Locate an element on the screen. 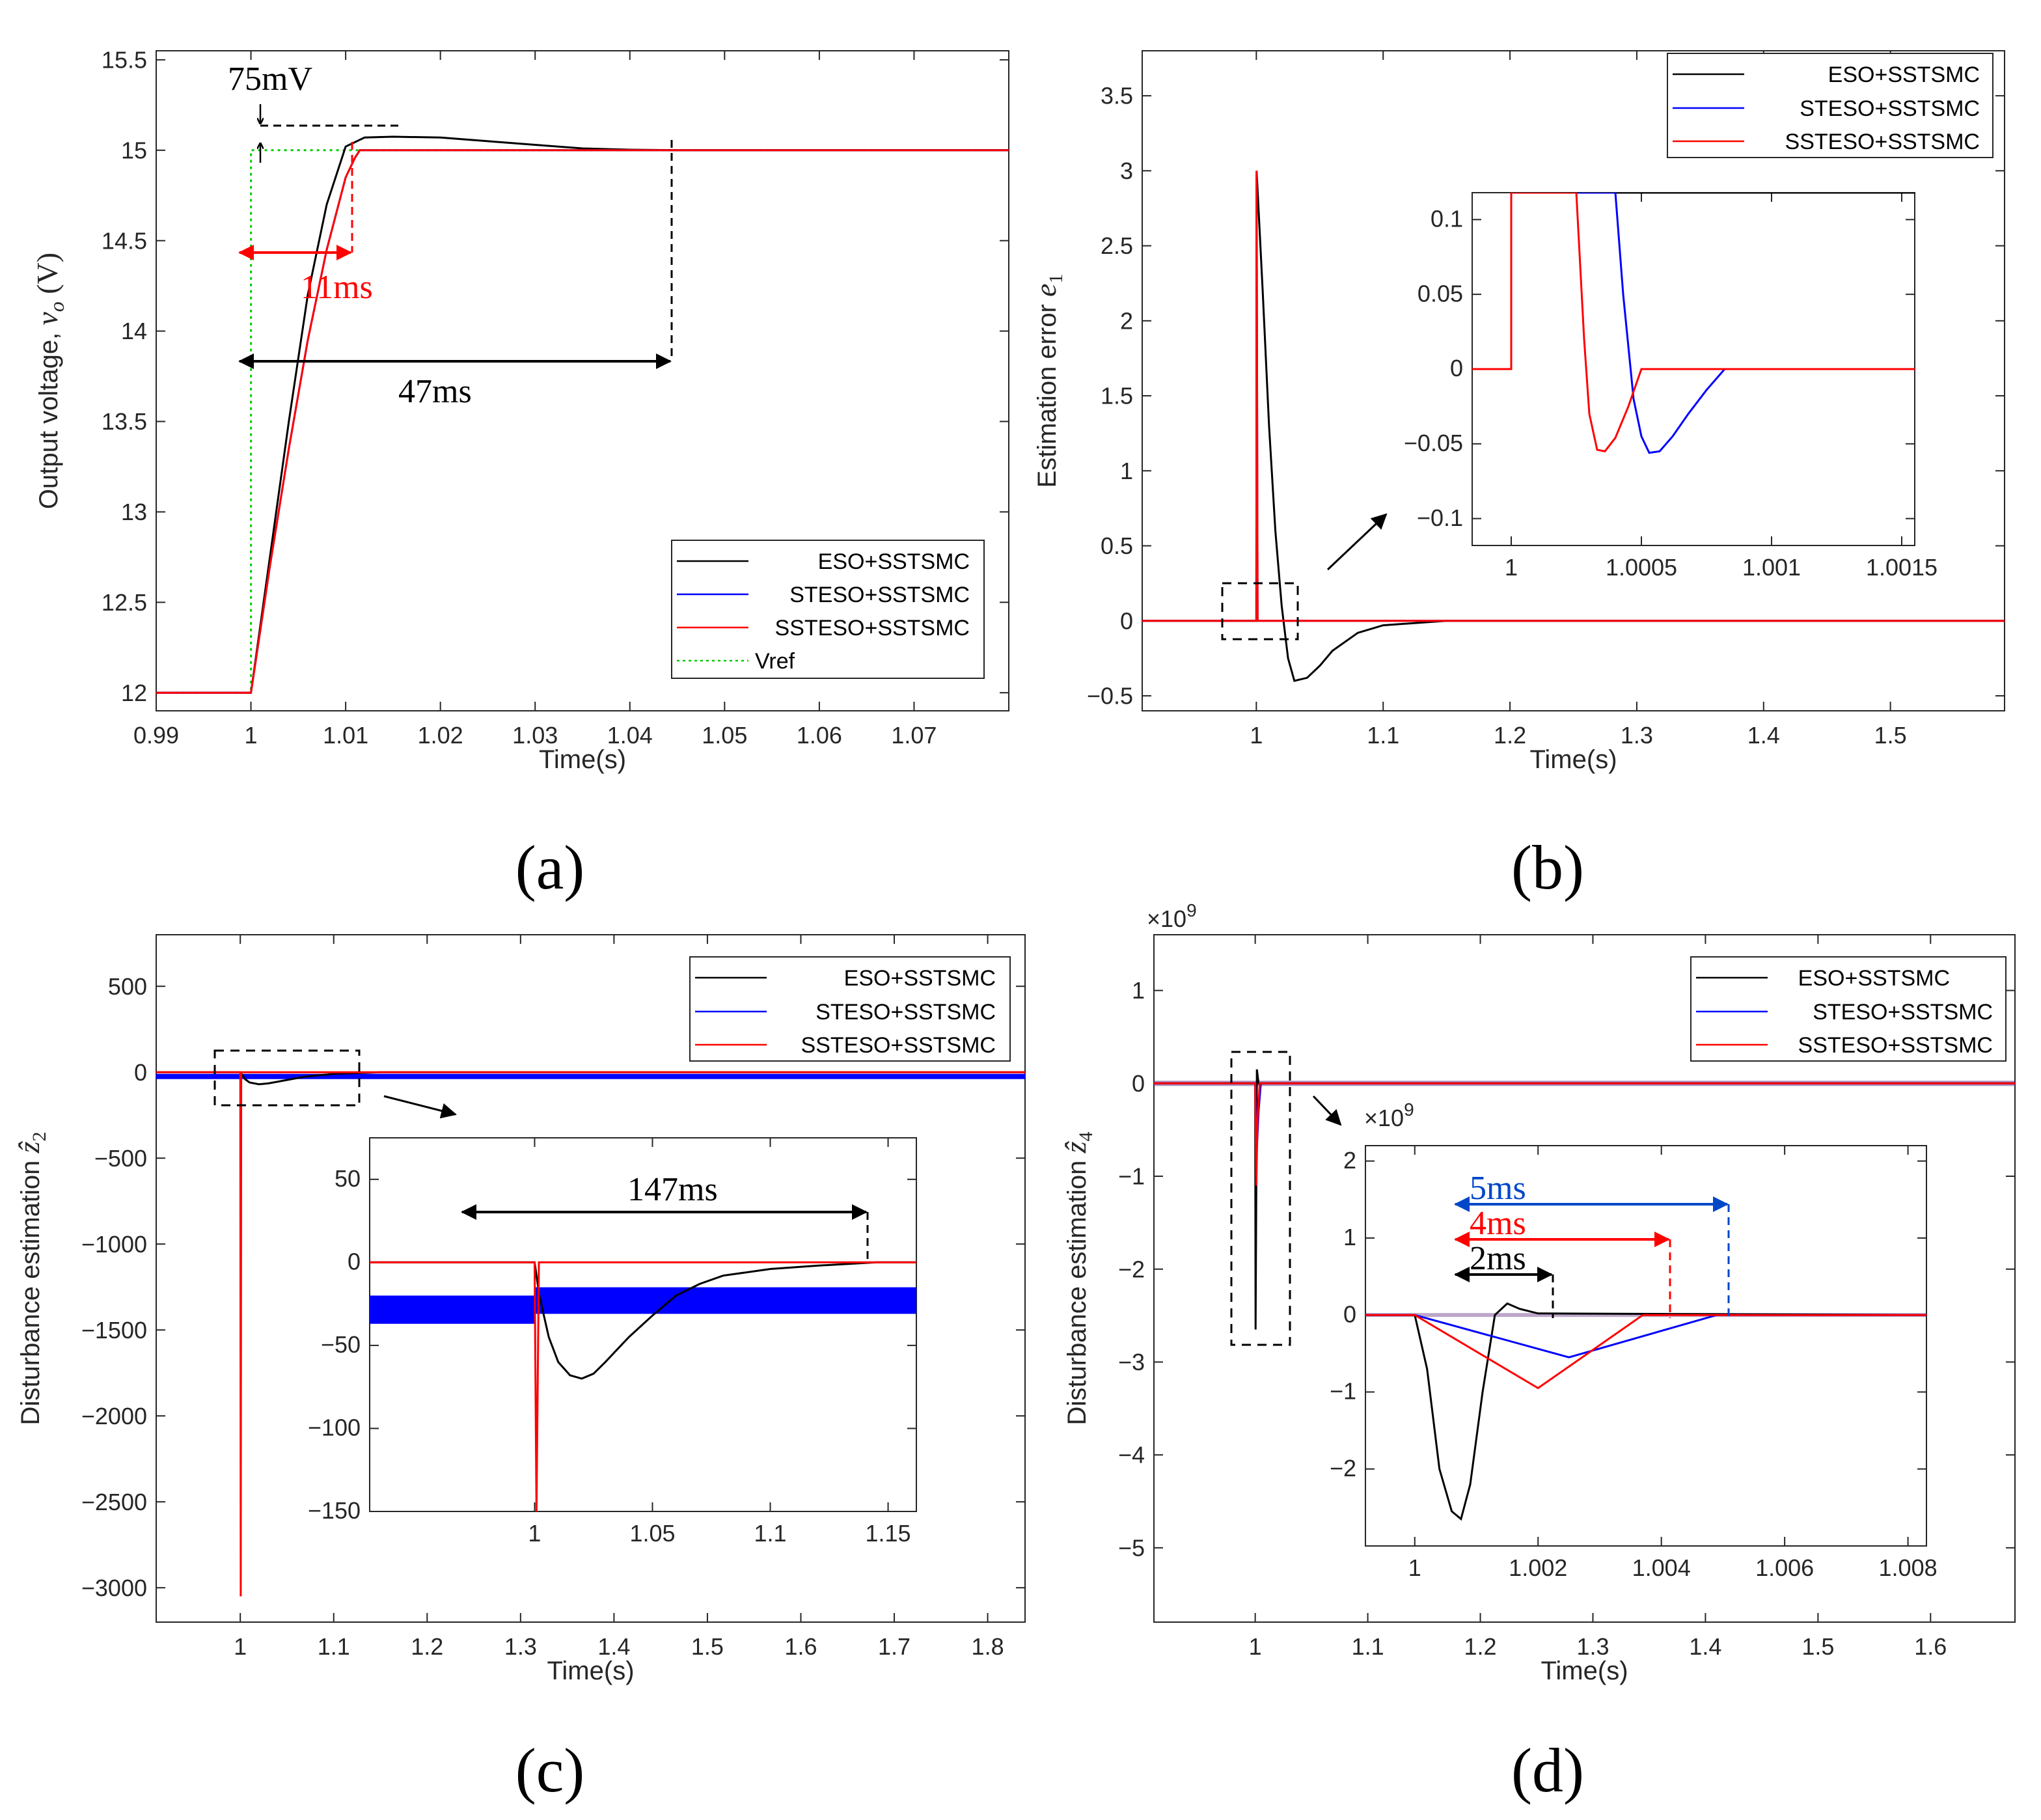  panel-a-xtick-label: 1.03 is located at coordinates (535, 735).